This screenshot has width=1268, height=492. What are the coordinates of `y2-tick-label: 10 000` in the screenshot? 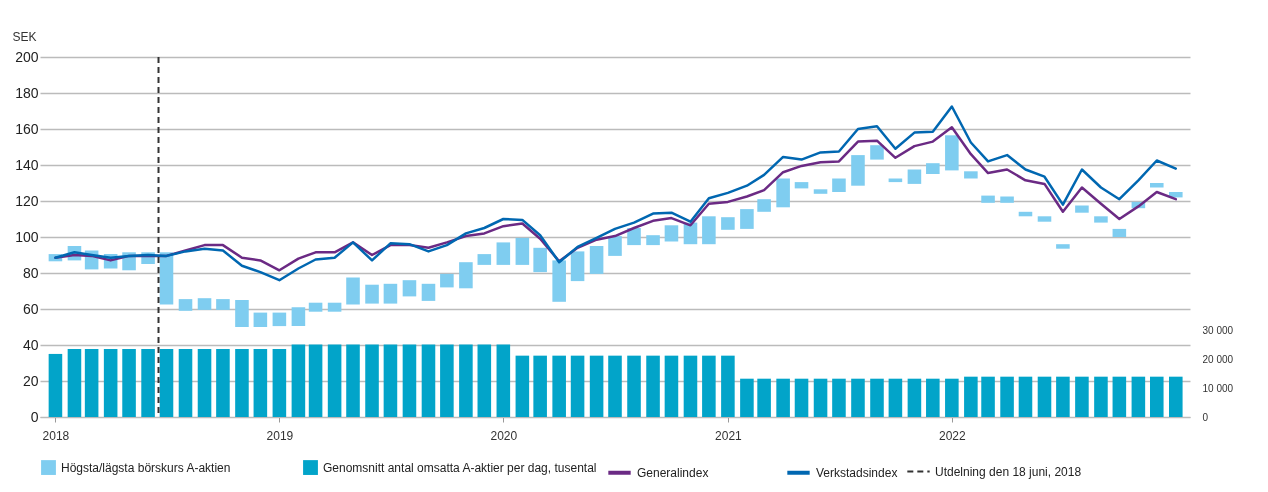 It's located at (1218, 388).